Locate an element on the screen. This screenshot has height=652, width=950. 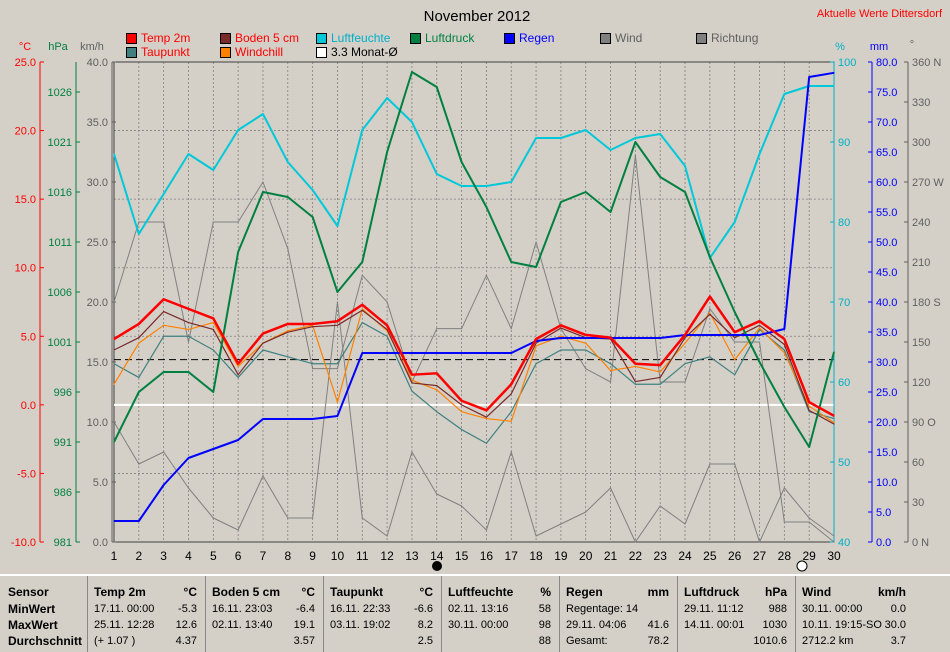
direction-tick-label: 0 N is located at coordinates (920, 543).